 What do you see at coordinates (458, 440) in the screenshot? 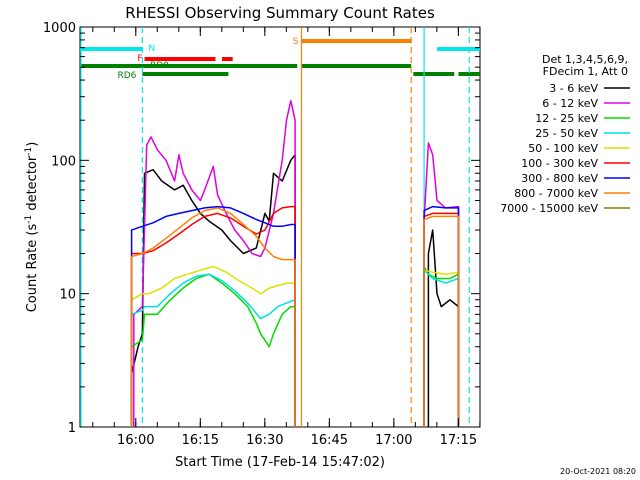
I see `x-tick-label: 17:15` at bounding box center [458, 440].